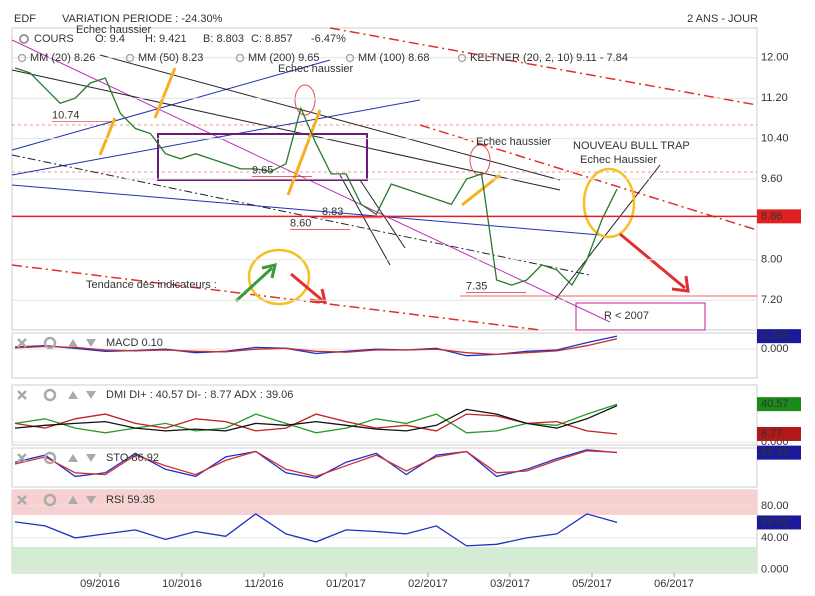 Image resolution: width=815 pixels, height=596 pixels. I want to click on x-tick-label: 06/2017, so click(674, 584).